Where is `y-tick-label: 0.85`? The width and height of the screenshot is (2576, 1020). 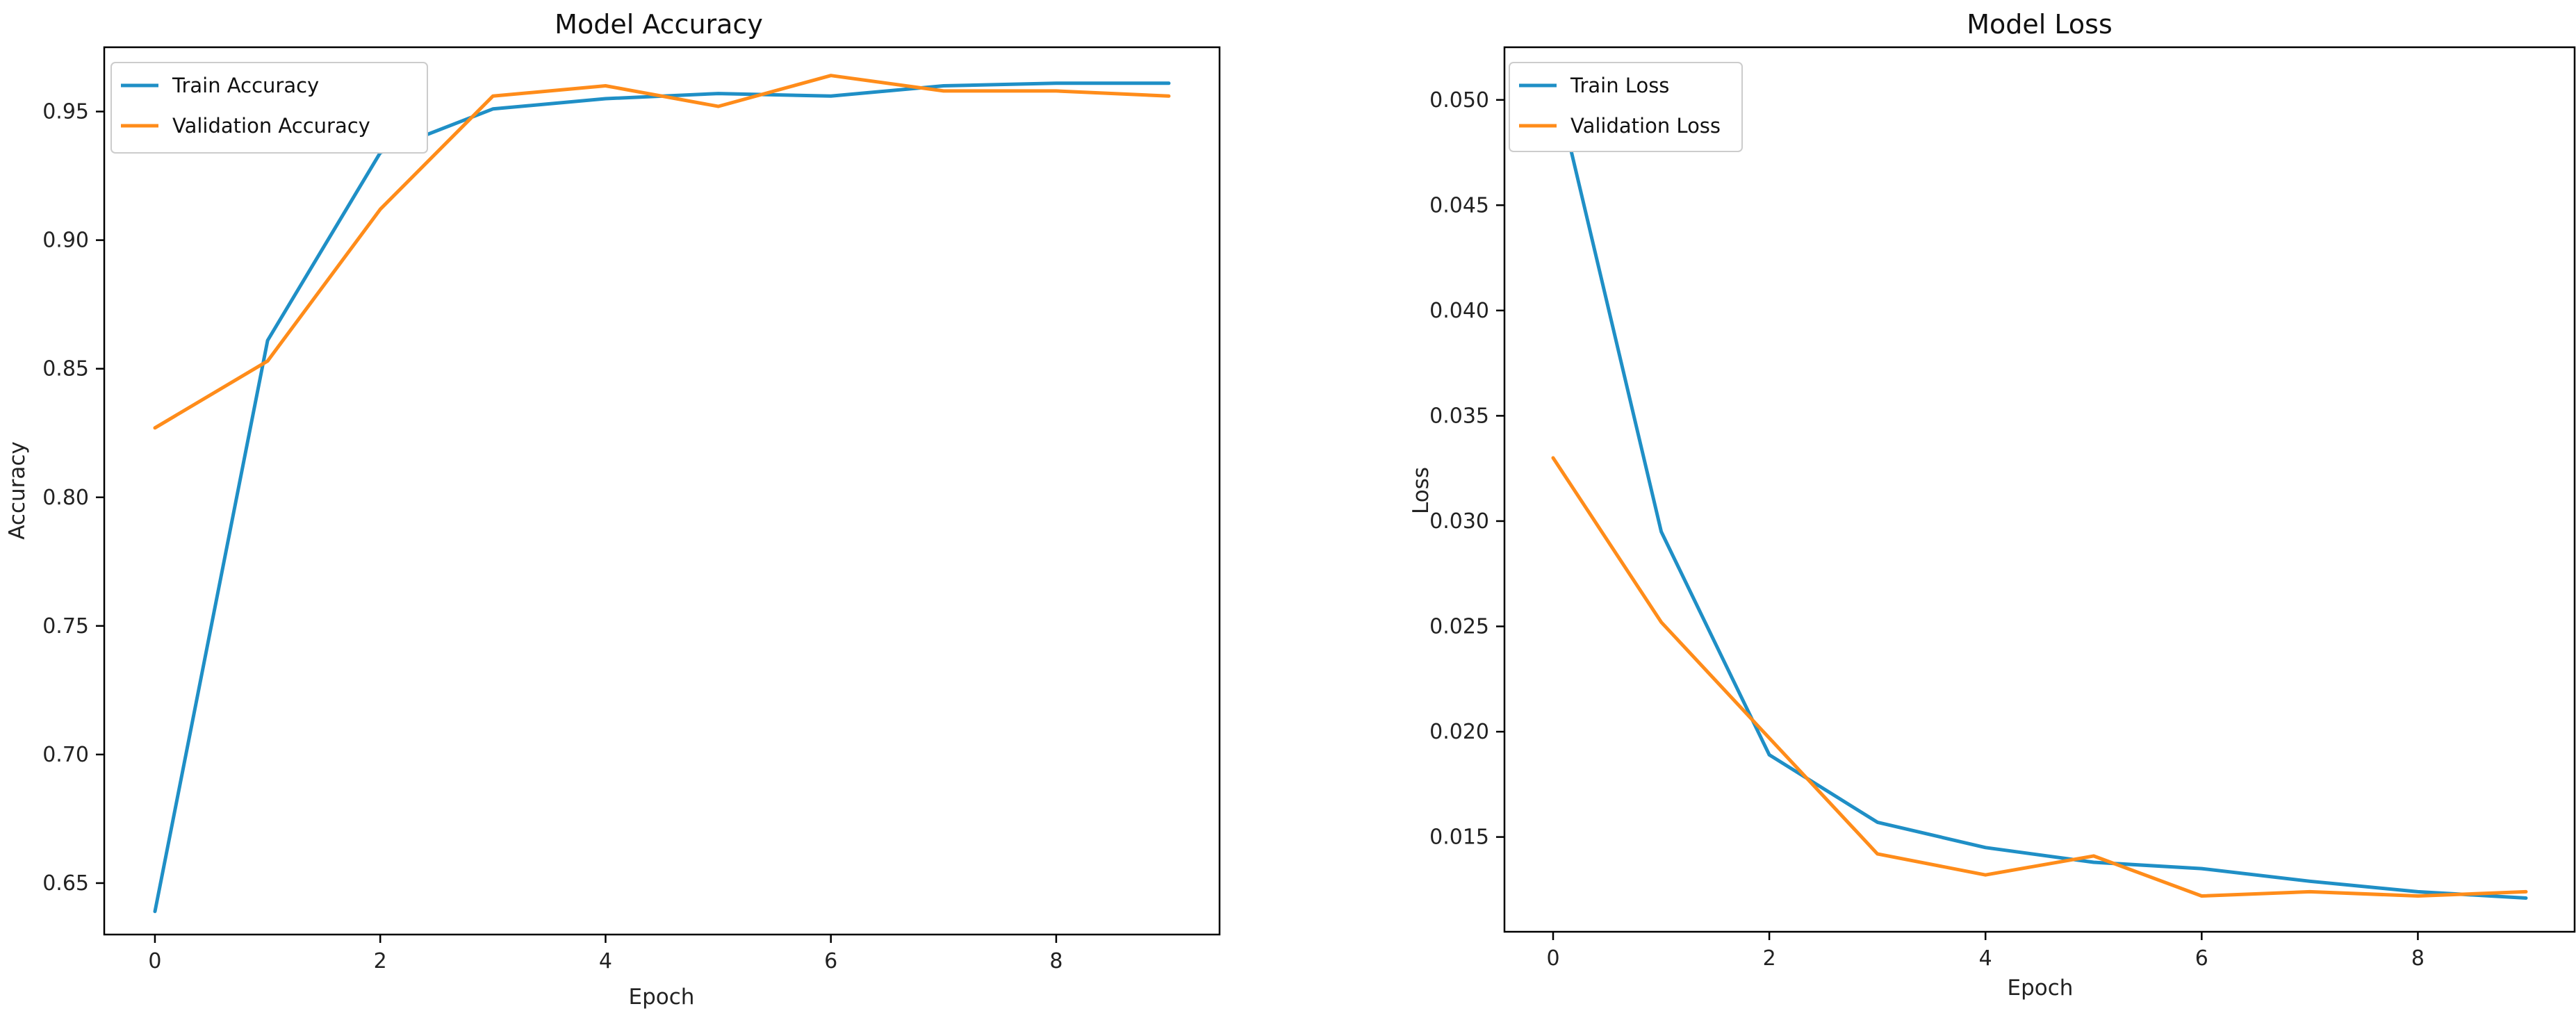
y-tick-label: 0.85 is located at coordinates (65, 369).